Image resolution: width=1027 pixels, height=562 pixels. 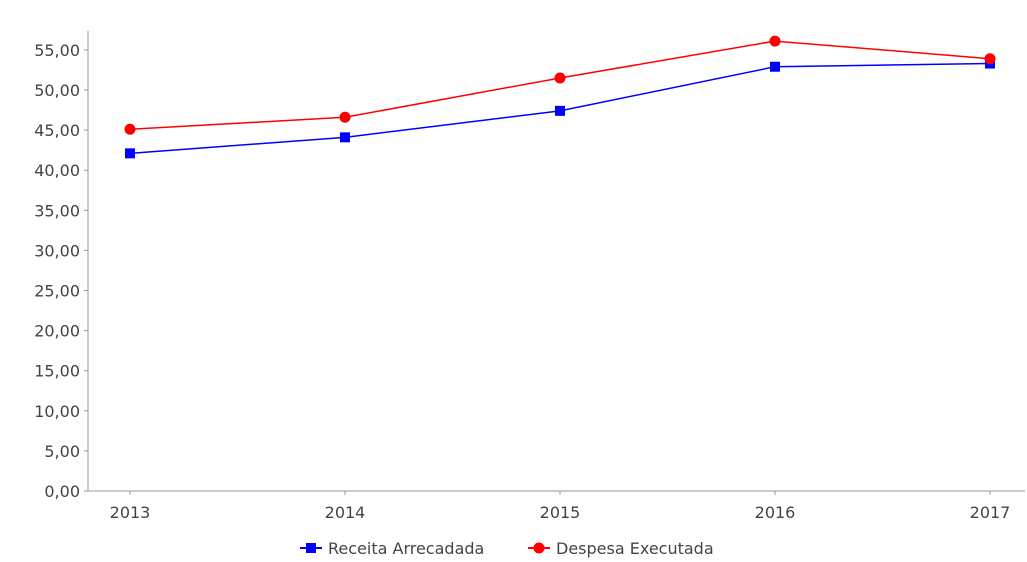 What do you see at coordinates (57, 250) in the screenshot?
I see `y-tick-label: 30,00` at bounding box center [57, 250].